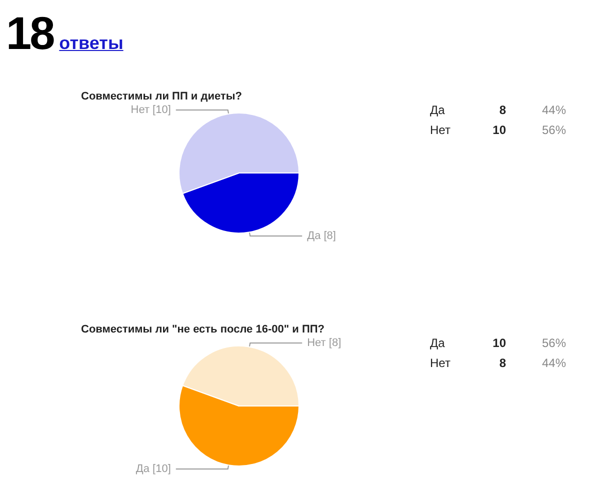  What do you see at coordinates (153, 469) in the screenshot?
I see `slice-label: Да [10]` at bounding box center [153, 469].